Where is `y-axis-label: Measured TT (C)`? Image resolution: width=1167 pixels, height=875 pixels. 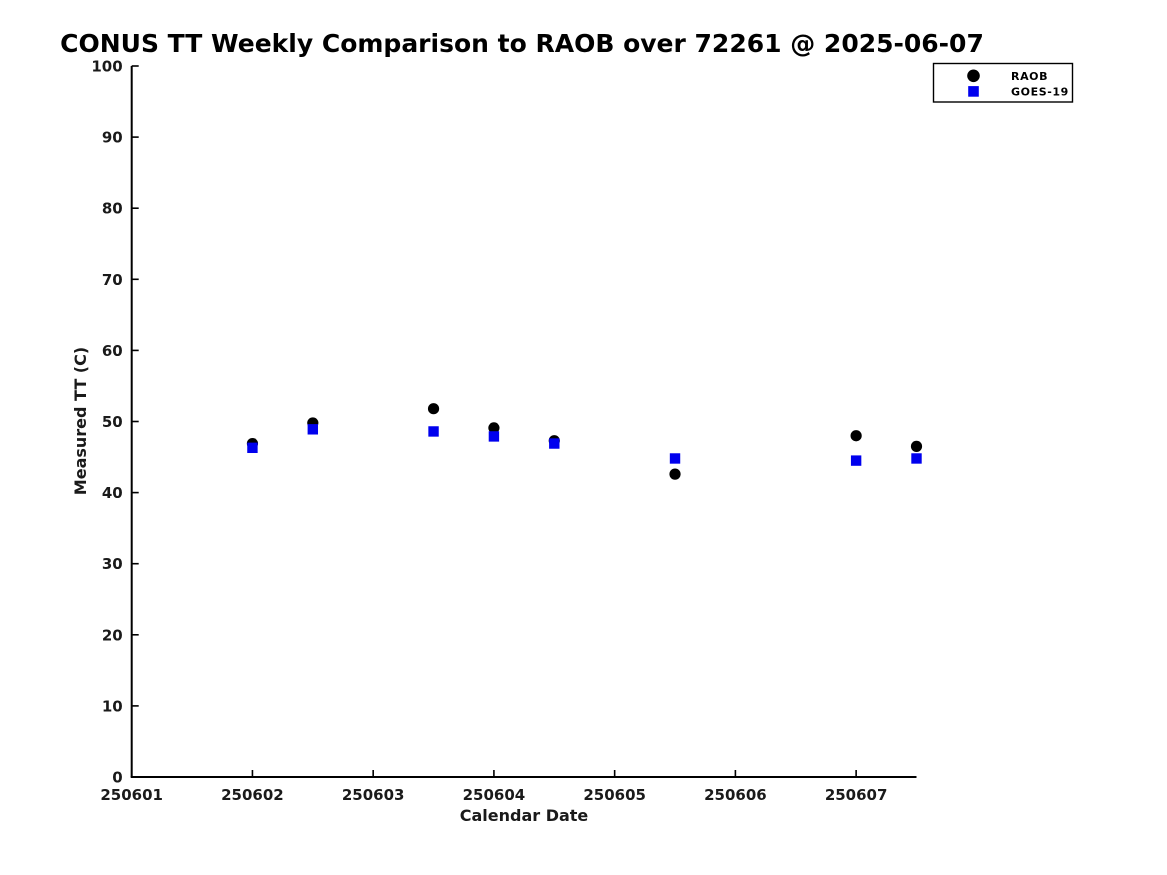
y-axis-label: Measured TT (C) is located at coordinates (80, 421).